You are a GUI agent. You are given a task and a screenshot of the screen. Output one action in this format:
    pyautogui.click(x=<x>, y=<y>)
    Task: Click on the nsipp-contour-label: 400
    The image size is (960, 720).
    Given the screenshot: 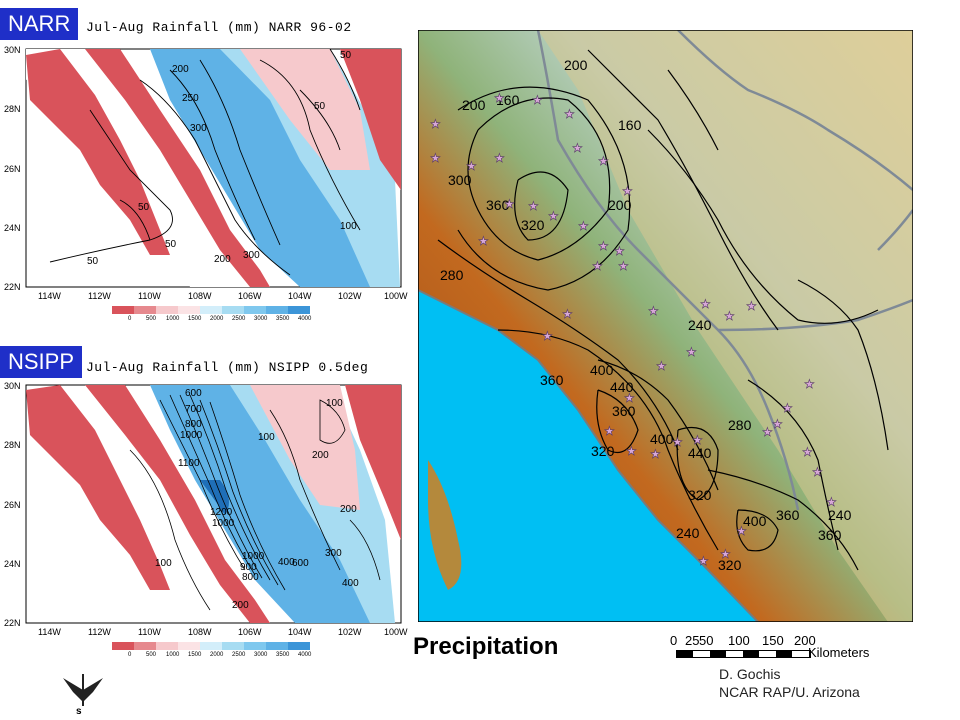 What is the action you would take?
    pyautogui.click(x=350, y=583)
    